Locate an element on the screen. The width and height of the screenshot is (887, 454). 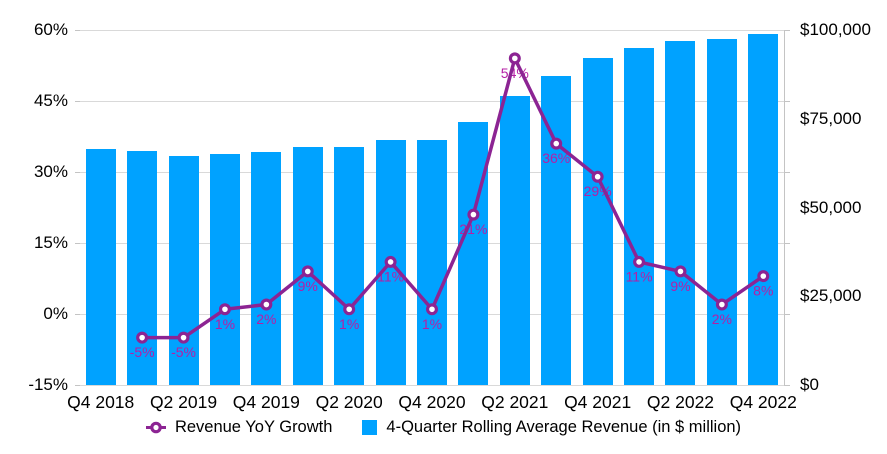
left-axis-tick: -15% is located at coordinates (48, 384).